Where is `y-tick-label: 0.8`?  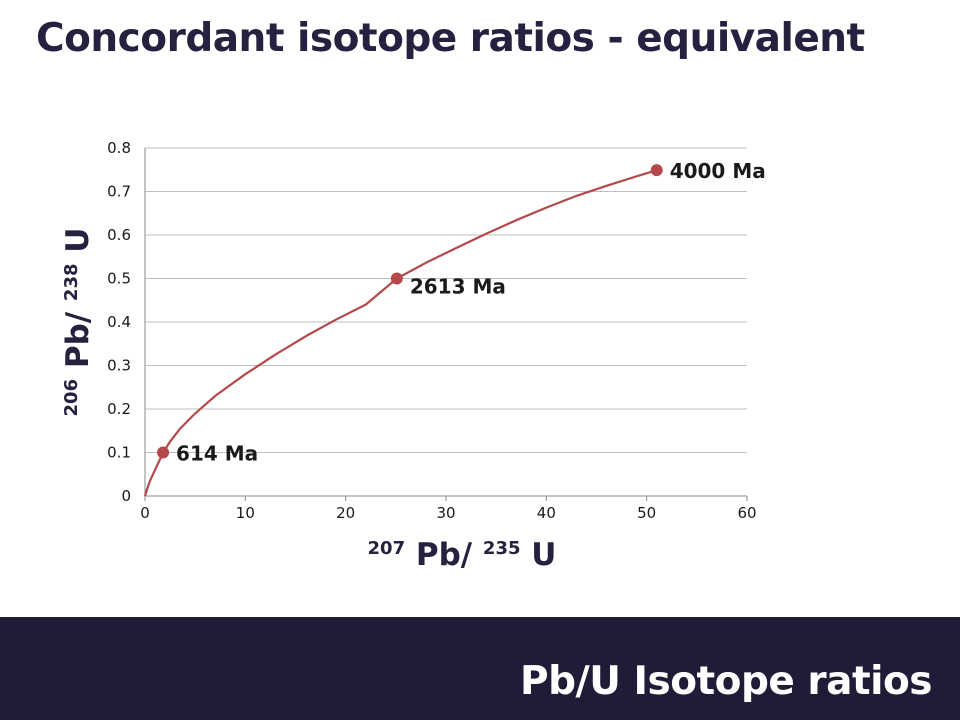
y-tick-label: 0.8 is located at coordinates (119, 148).